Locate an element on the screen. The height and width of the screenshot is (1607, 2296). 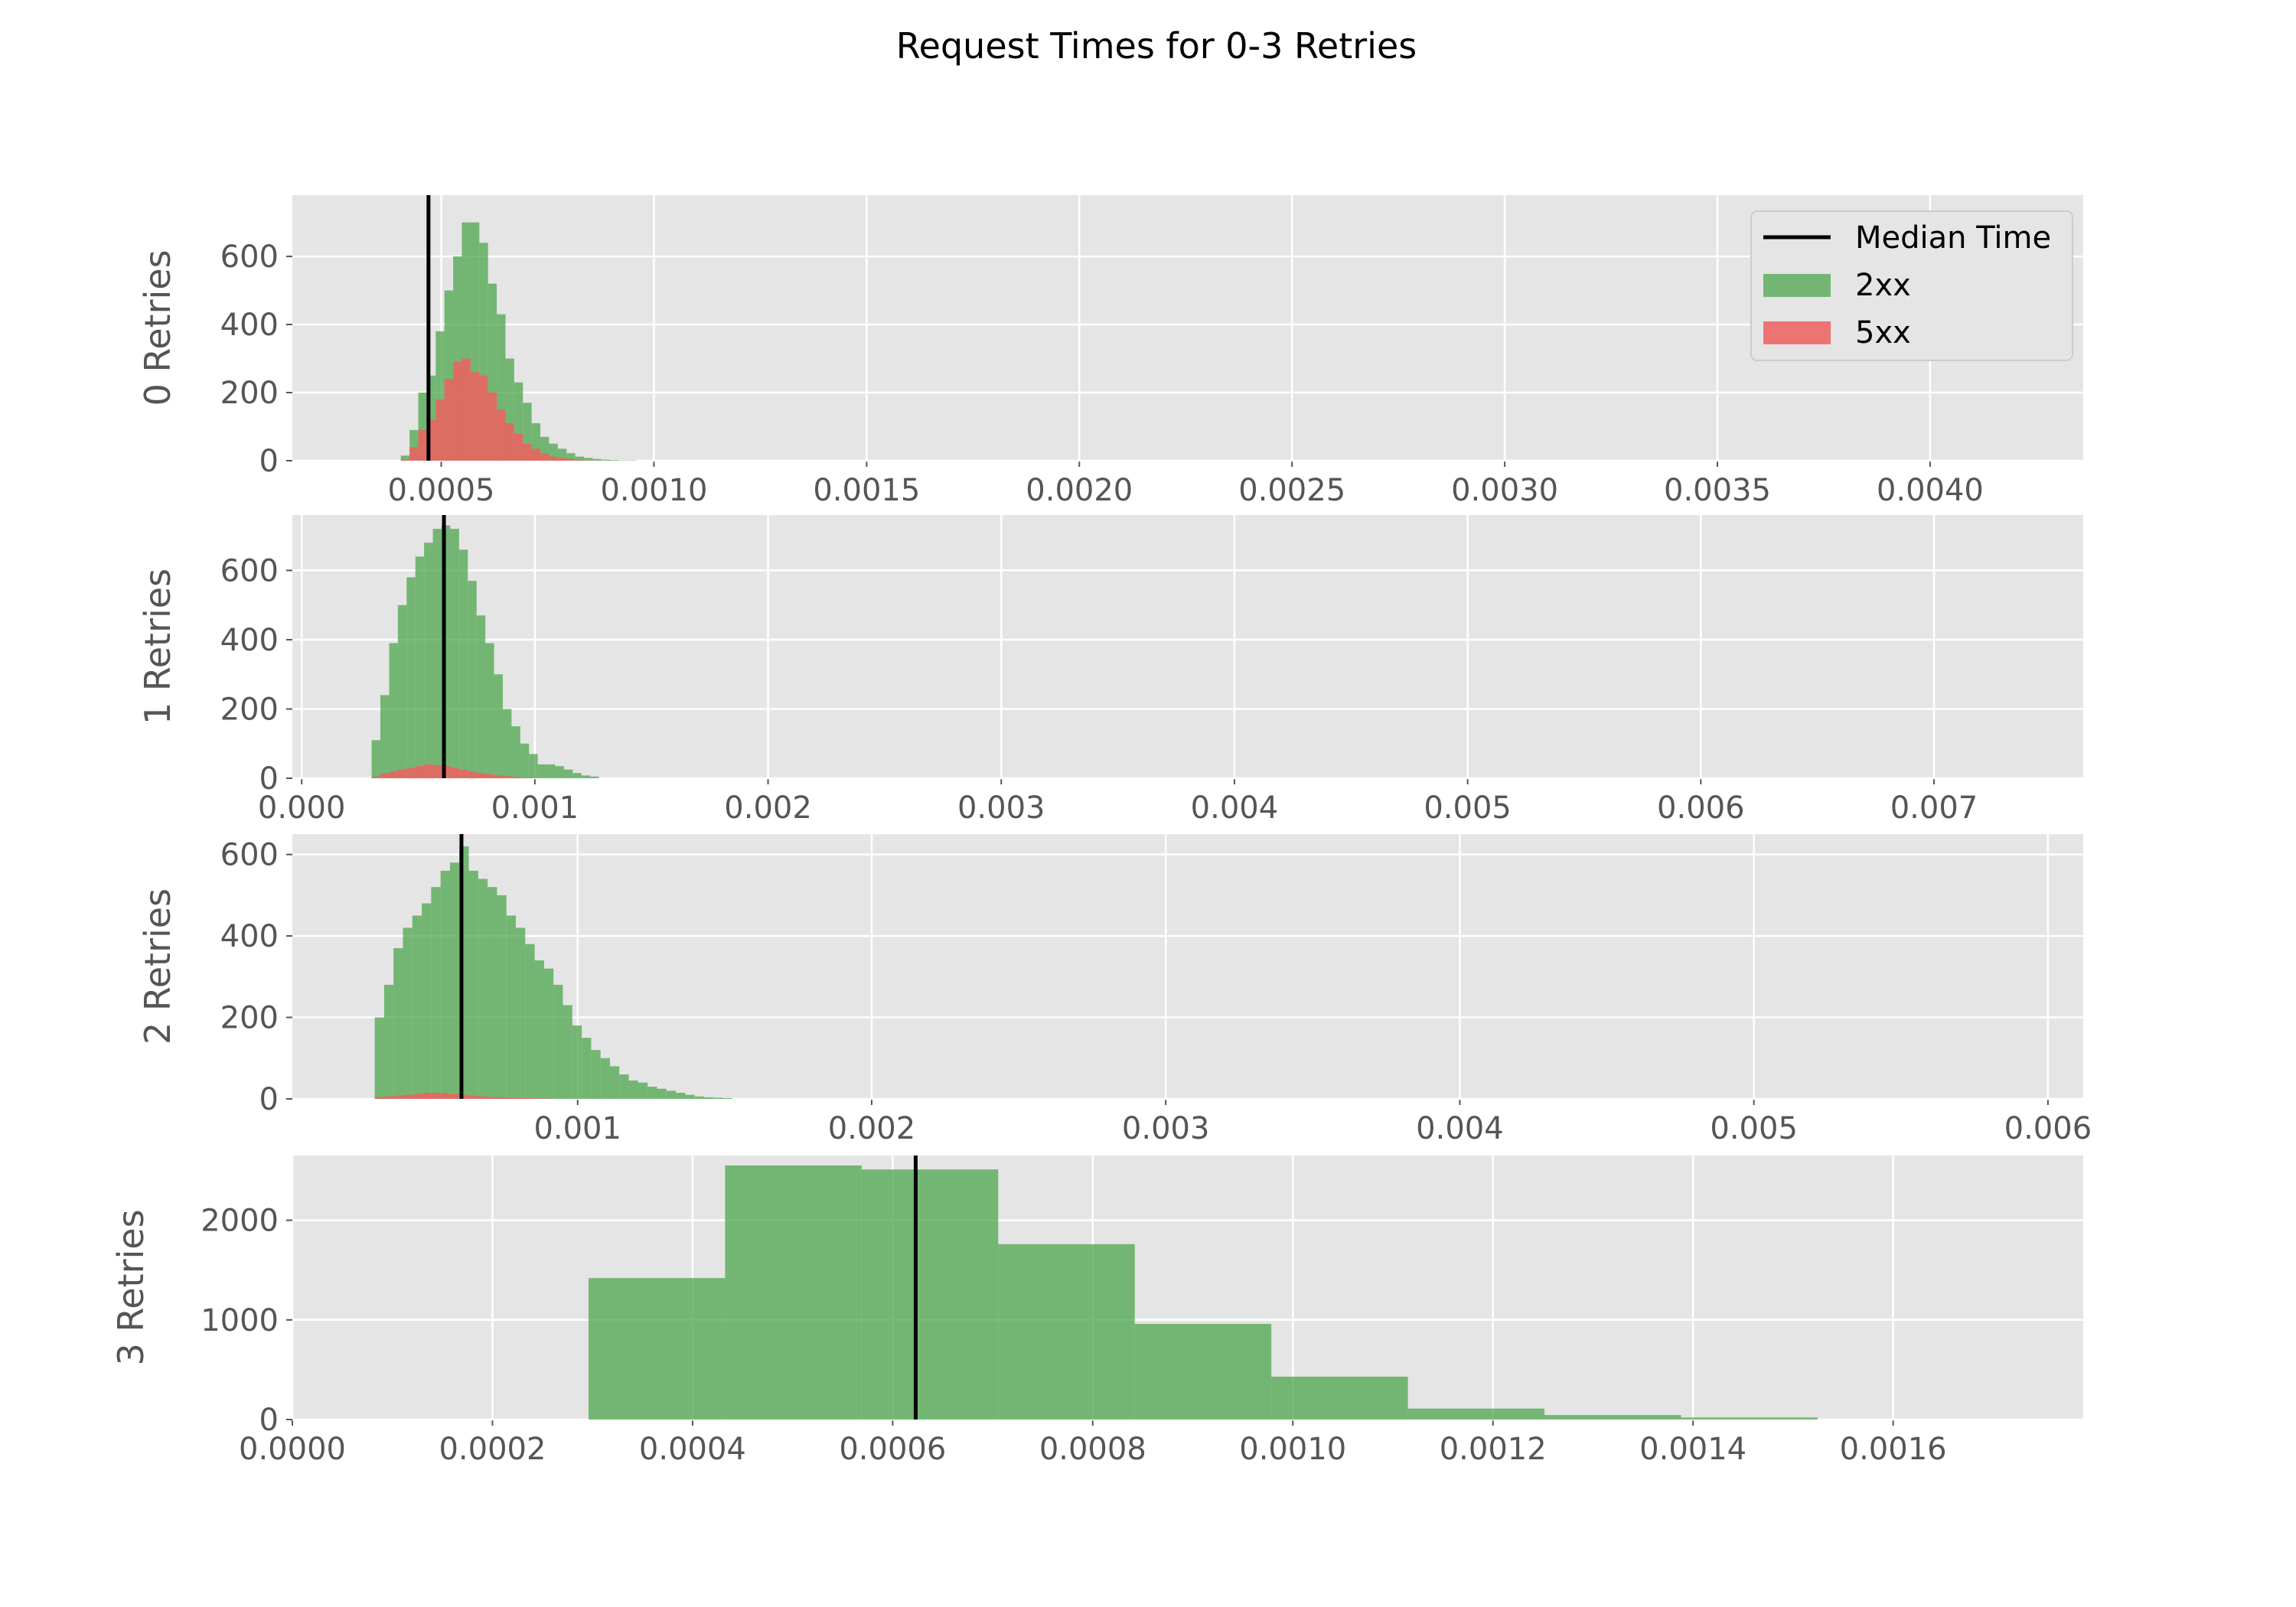
y-tick-label: 1000 is located at coordinates (240, 1320).